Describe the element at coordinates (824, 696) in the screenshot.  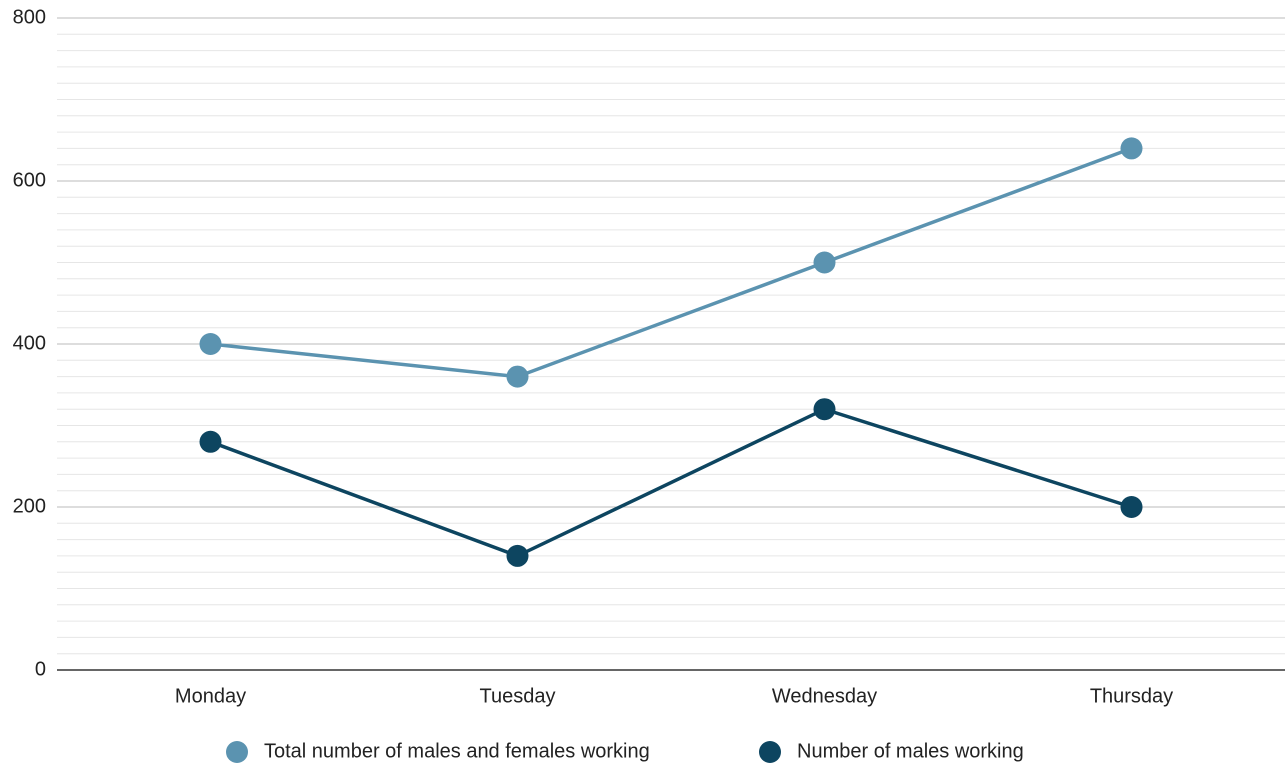
I see `x-tick-label: Wednesday` at that location.